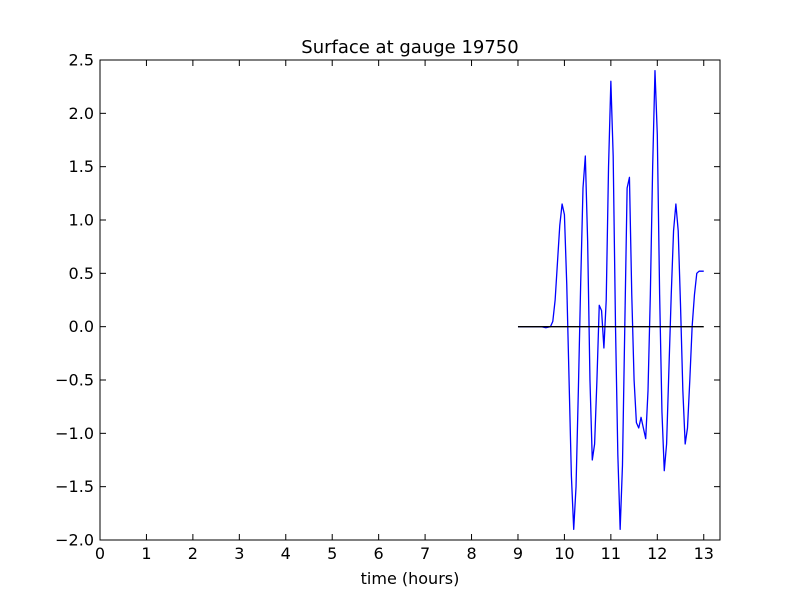 This screenshot has height=600, width=800. Describe the element at coordinates (404, 553) in the screenshot. I see `x-tick-labels: 0 1 2 3 4 5 6 7 8 9 10 11 12 13` at that location.